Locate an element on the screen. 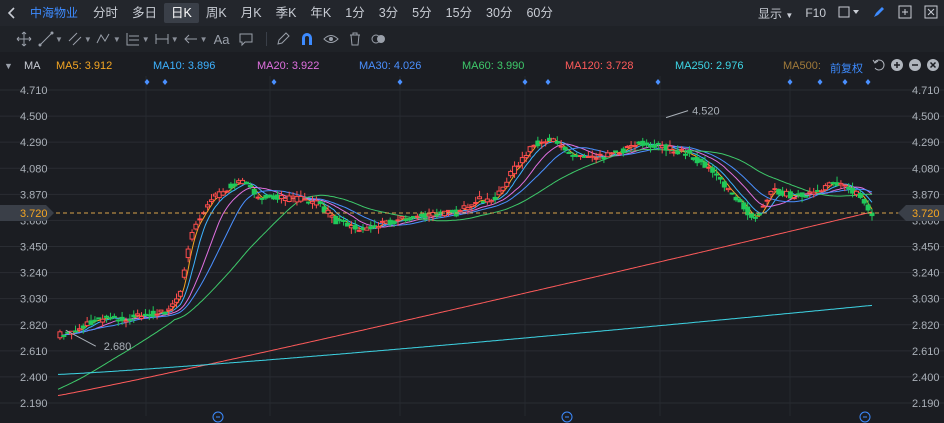 The height and width of the screenshot is (423, 944). visibility-tool is located at coordinates (331, 39).